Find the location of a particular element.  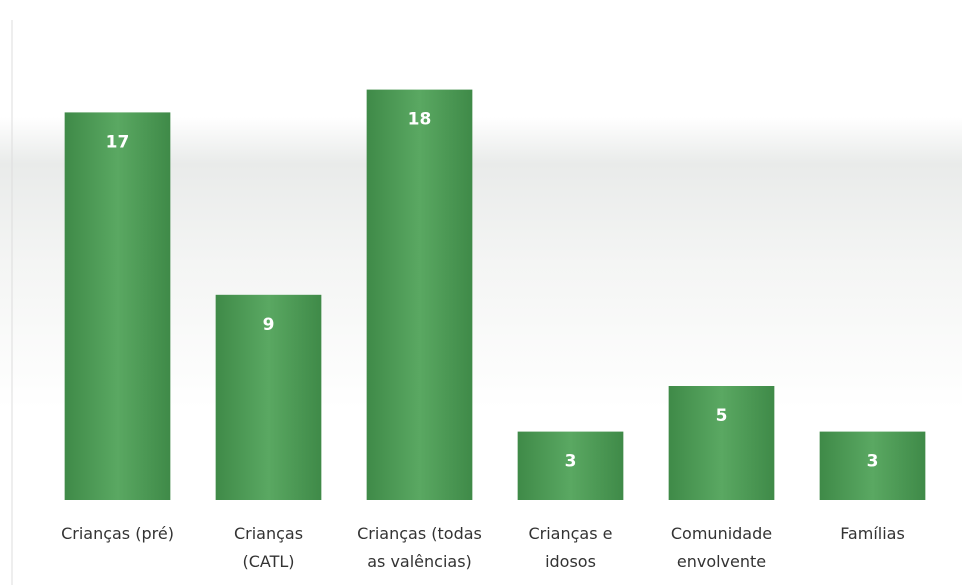

value-label: 5 is located at coordinates (722, 416).